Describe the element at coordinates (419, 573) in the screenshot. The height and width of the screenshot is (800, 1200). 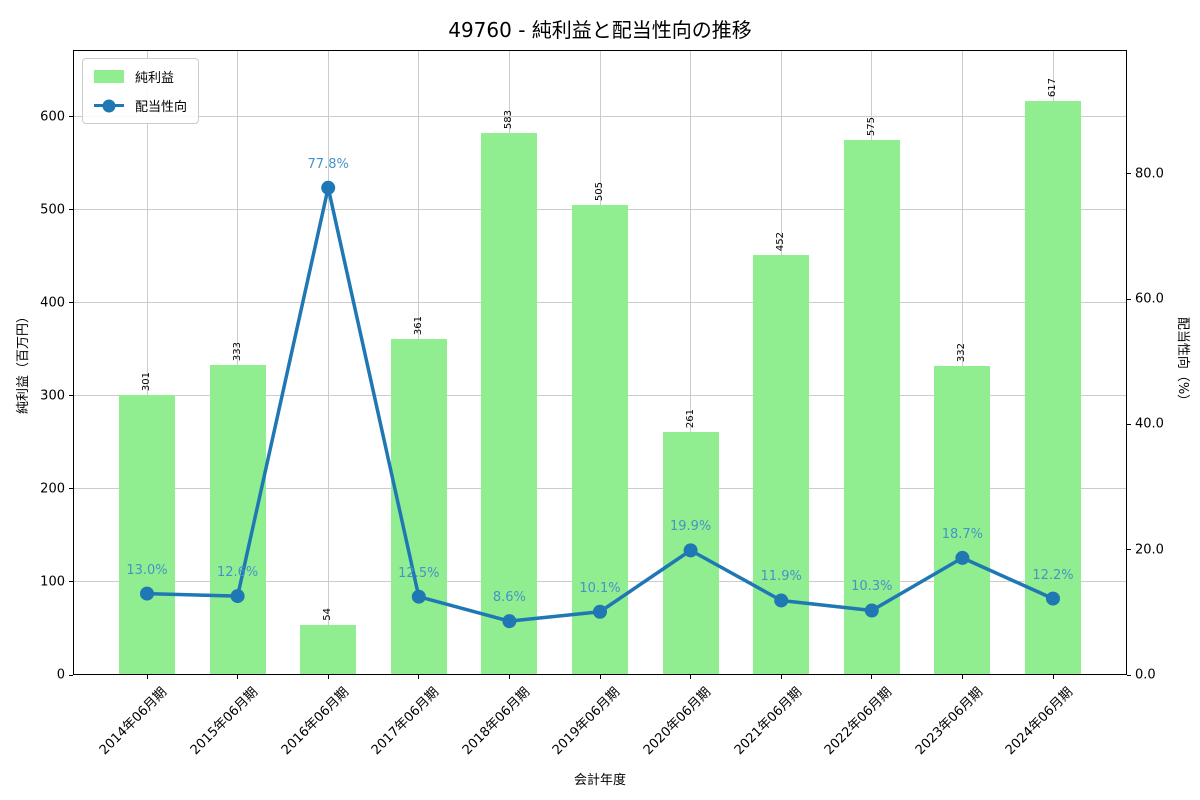
I see `payout-value-label: 12.5%` at that location.